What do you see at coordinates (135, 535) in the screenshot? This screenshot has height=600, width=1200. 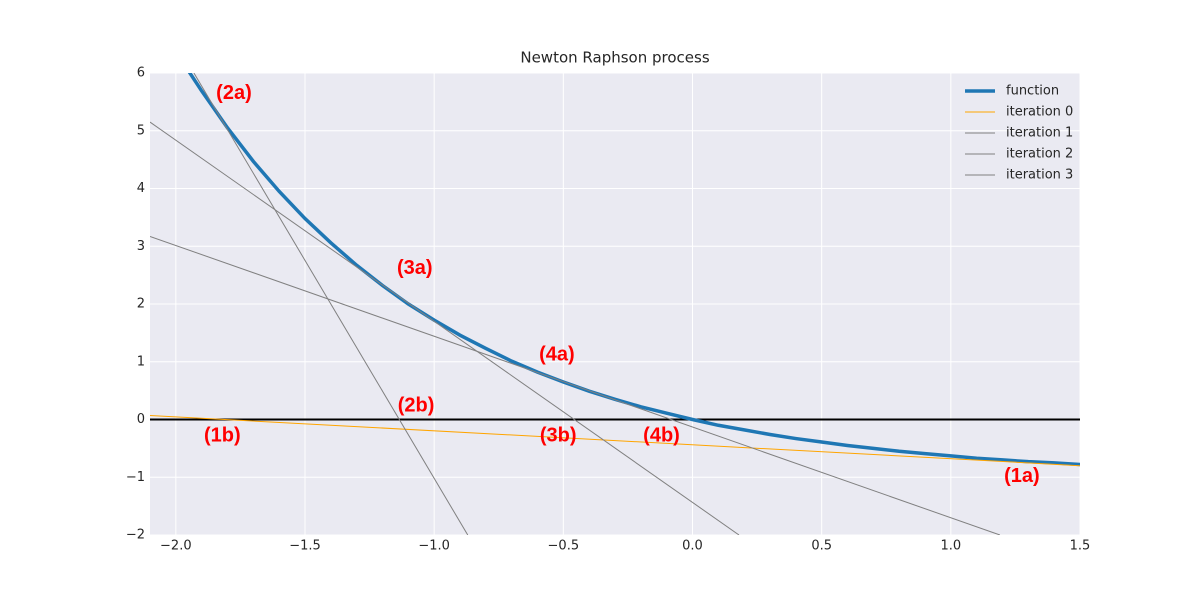 I see `y-tick-label: −2` at bounding box center [135, 535].